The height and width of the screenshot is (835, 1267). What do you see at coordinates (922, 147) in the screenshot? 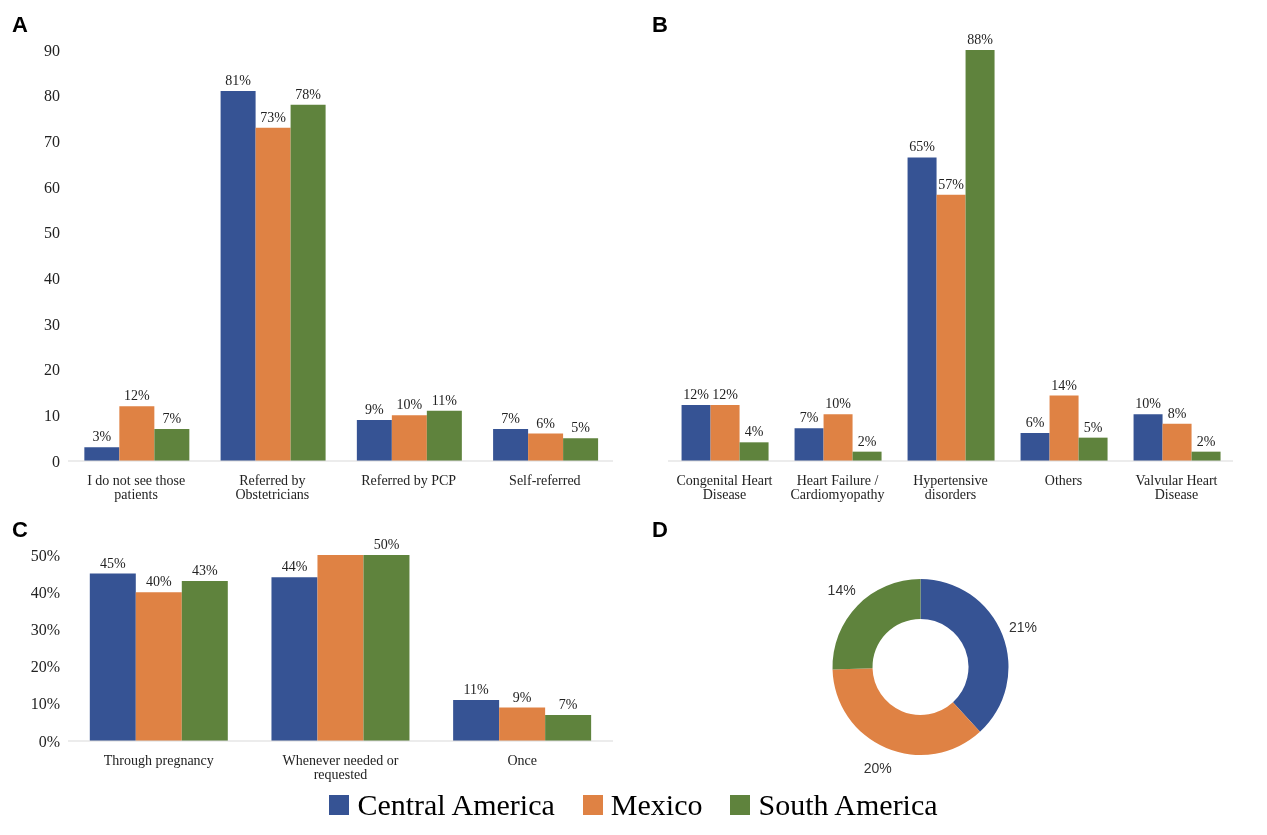
I see `data-label: 65%` at bounding box center [922, 147].